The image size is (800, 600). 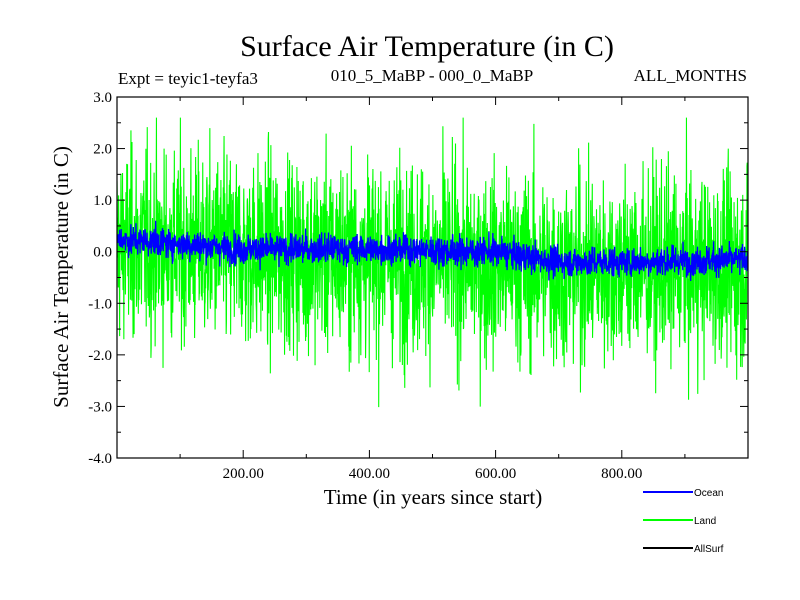 I want to click on x-tick-label: 200.00, so click(x=243, y=474).